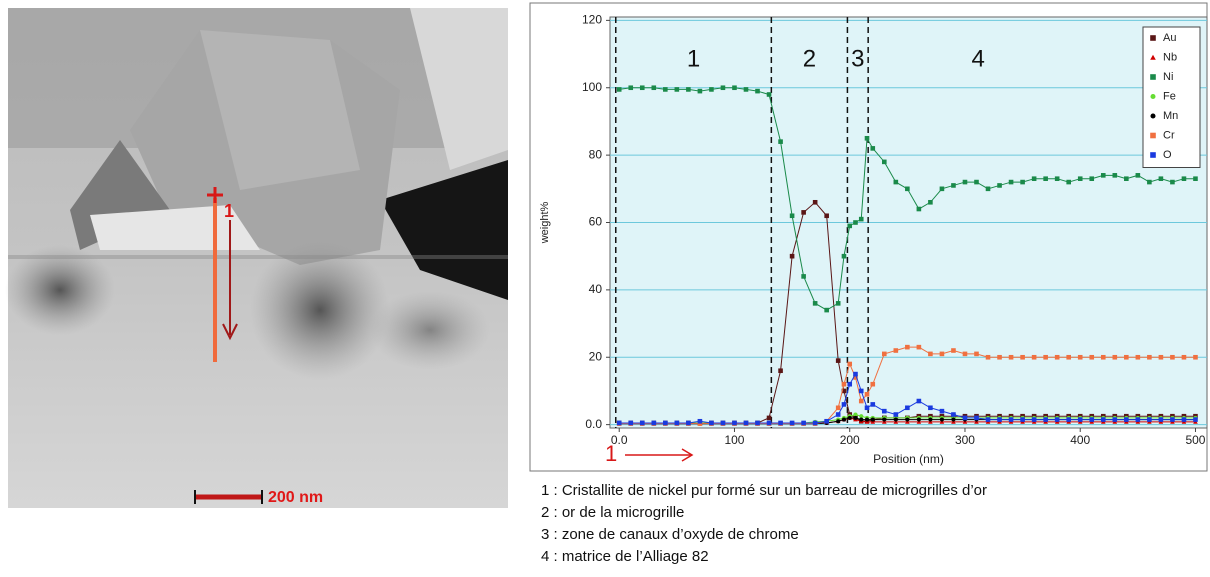  Describe the element at coordinates (1169, 135) in the screenshot. I see `legend-label: Cr` at that location.